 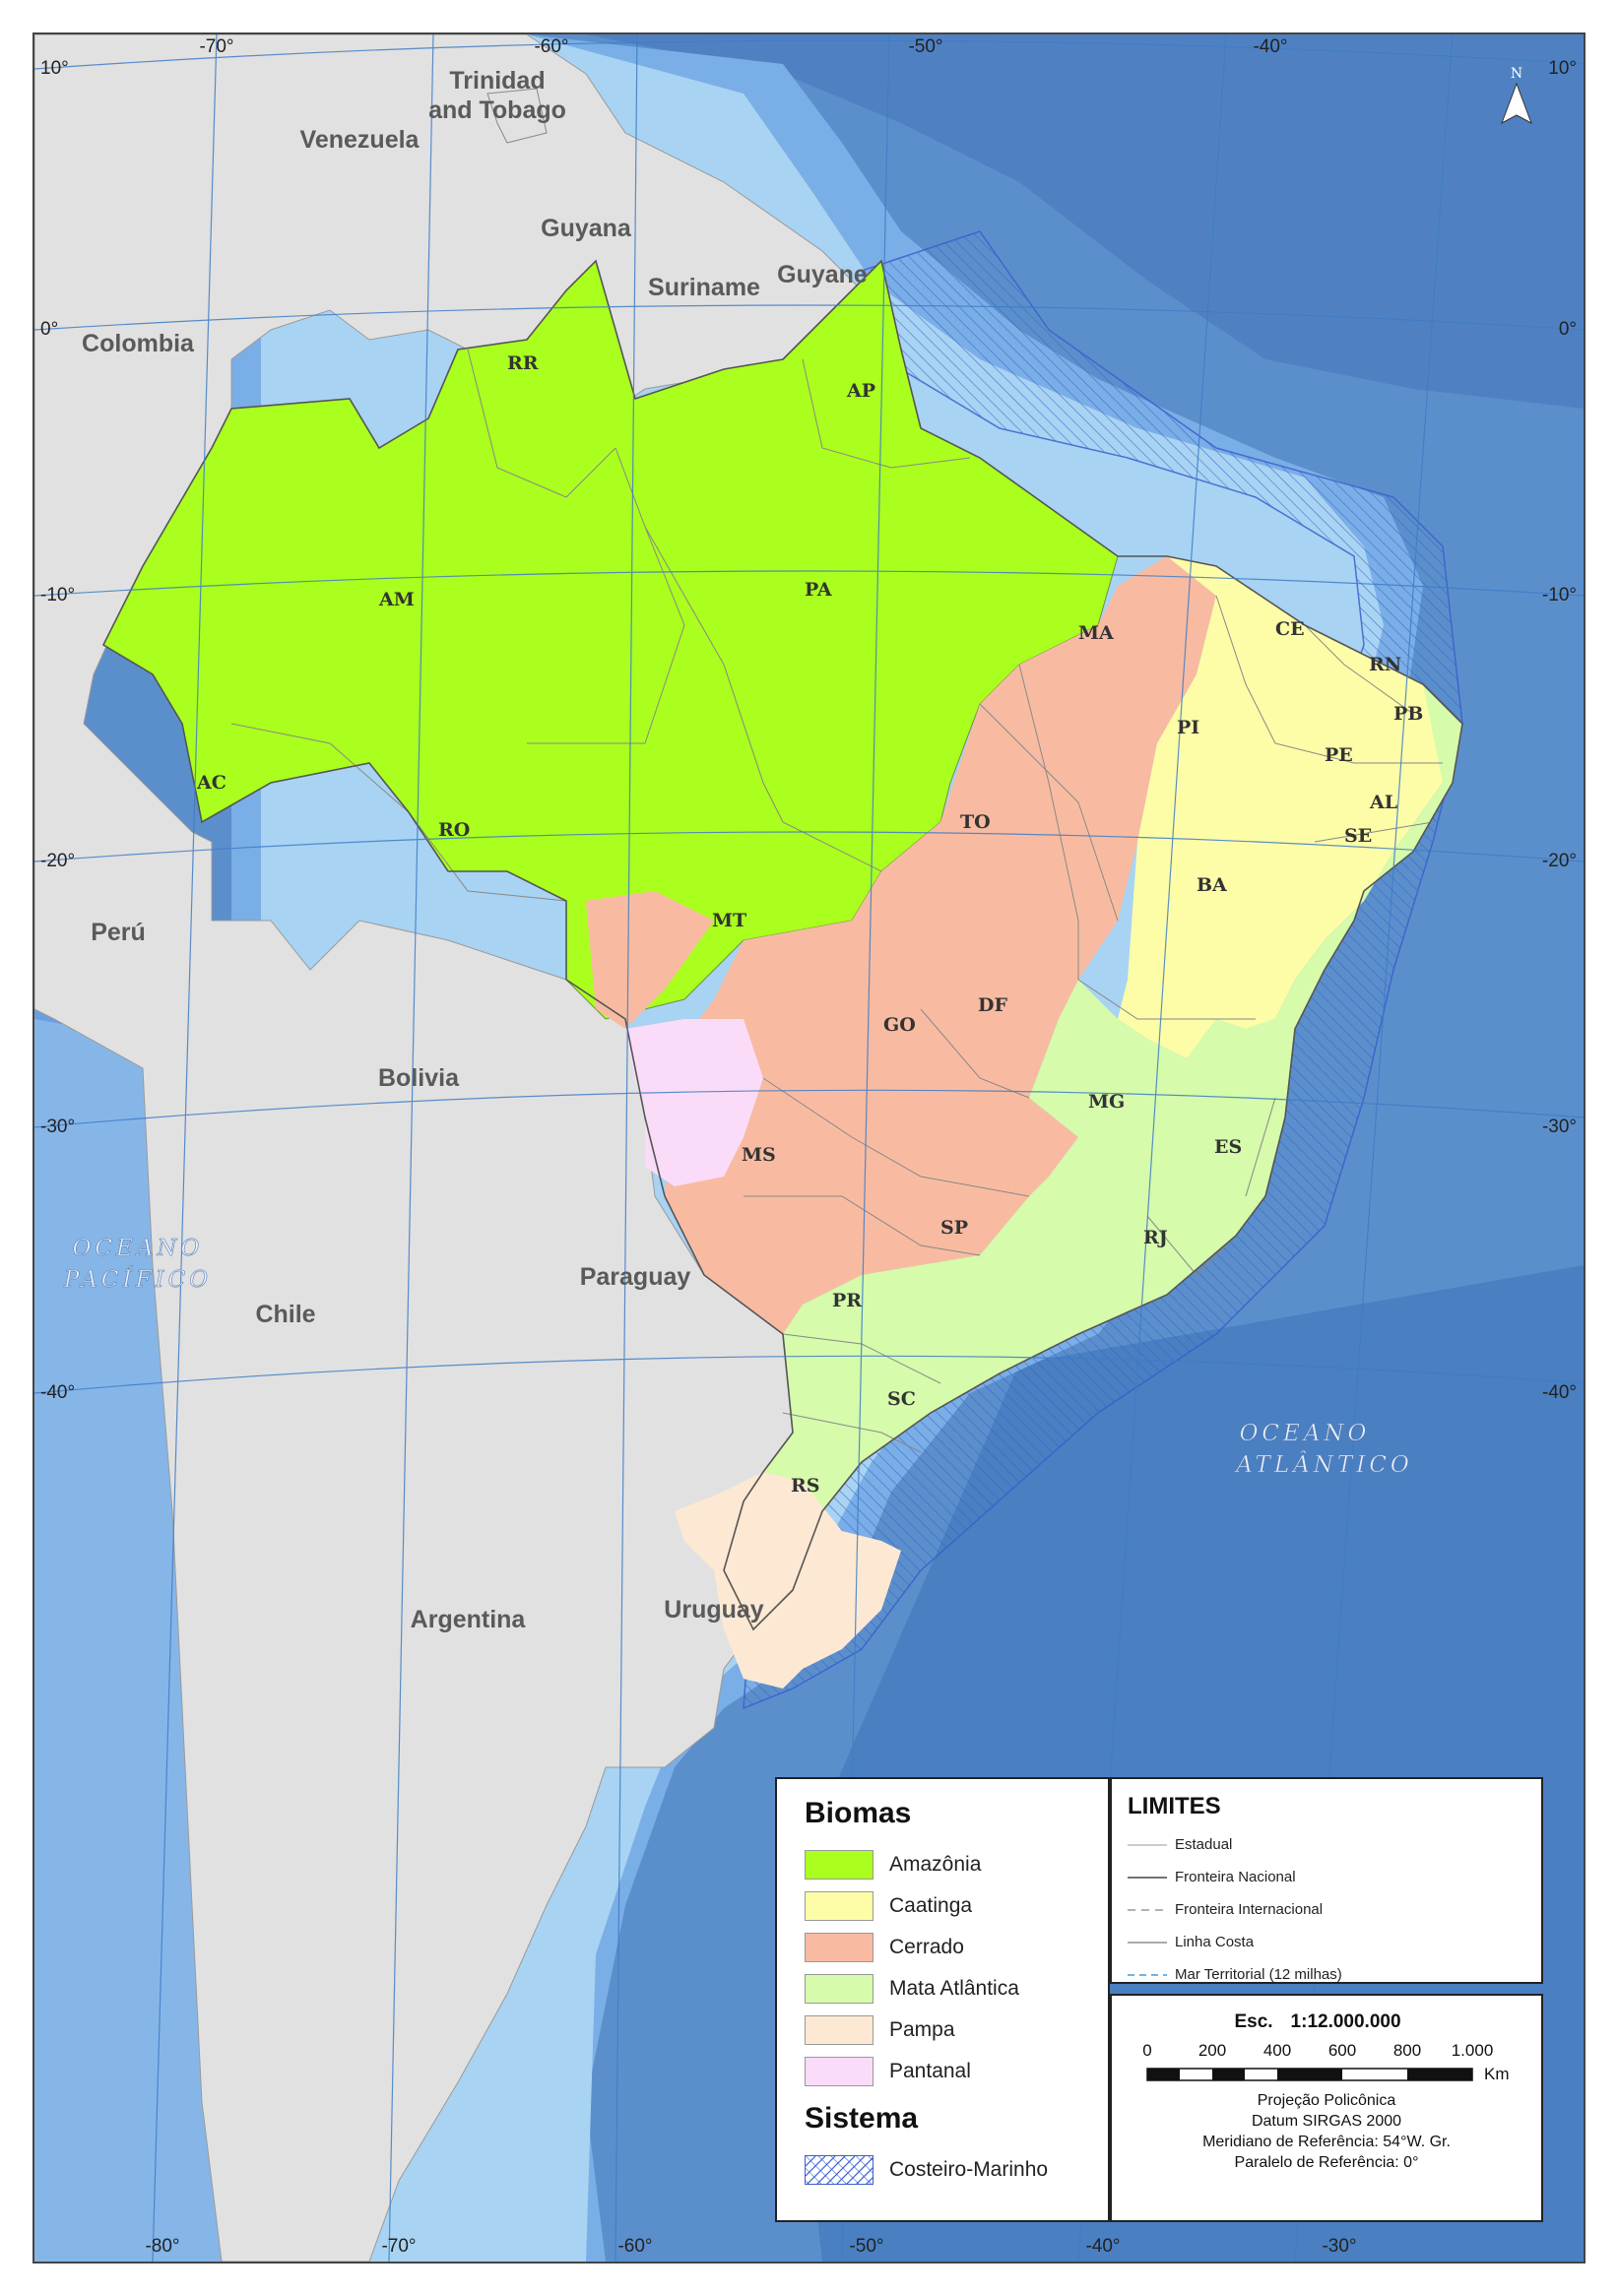 I want to click on grat-label-top: -70°, so click(x=216, y=46).